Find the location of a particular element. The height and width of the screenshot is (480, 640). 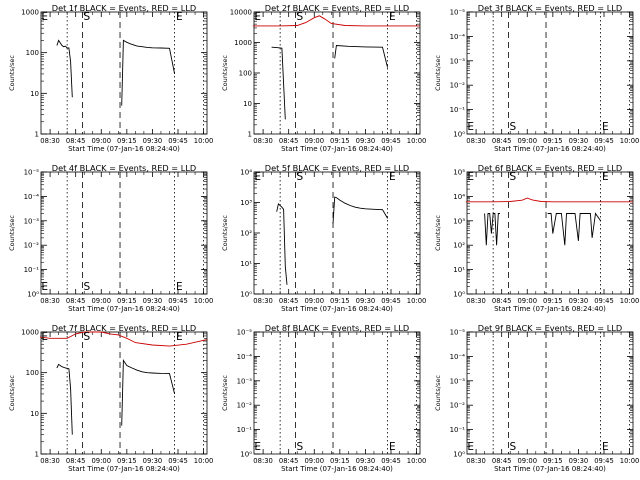

panel-title: Det 9f BLACK = Events, RED = LLD is located at coordinates (550, 328).